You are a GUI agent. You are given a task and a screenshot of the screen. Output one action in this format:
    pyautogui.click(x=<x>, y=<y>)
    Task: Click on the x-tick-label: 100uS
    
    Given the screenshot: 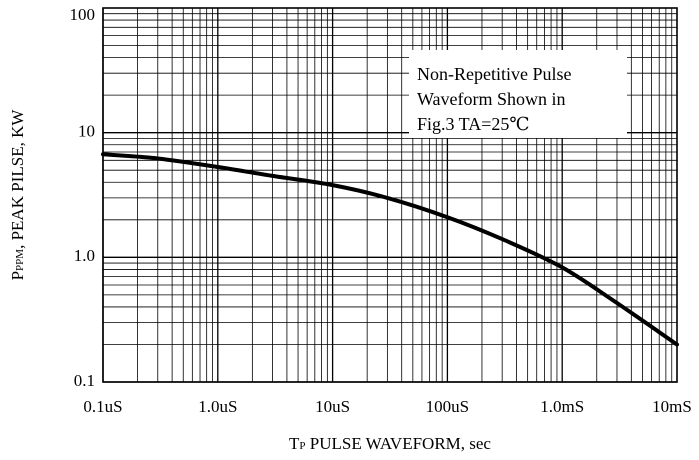 What is the action you would take?
    pyautogui.click(x=447, y=406)
    